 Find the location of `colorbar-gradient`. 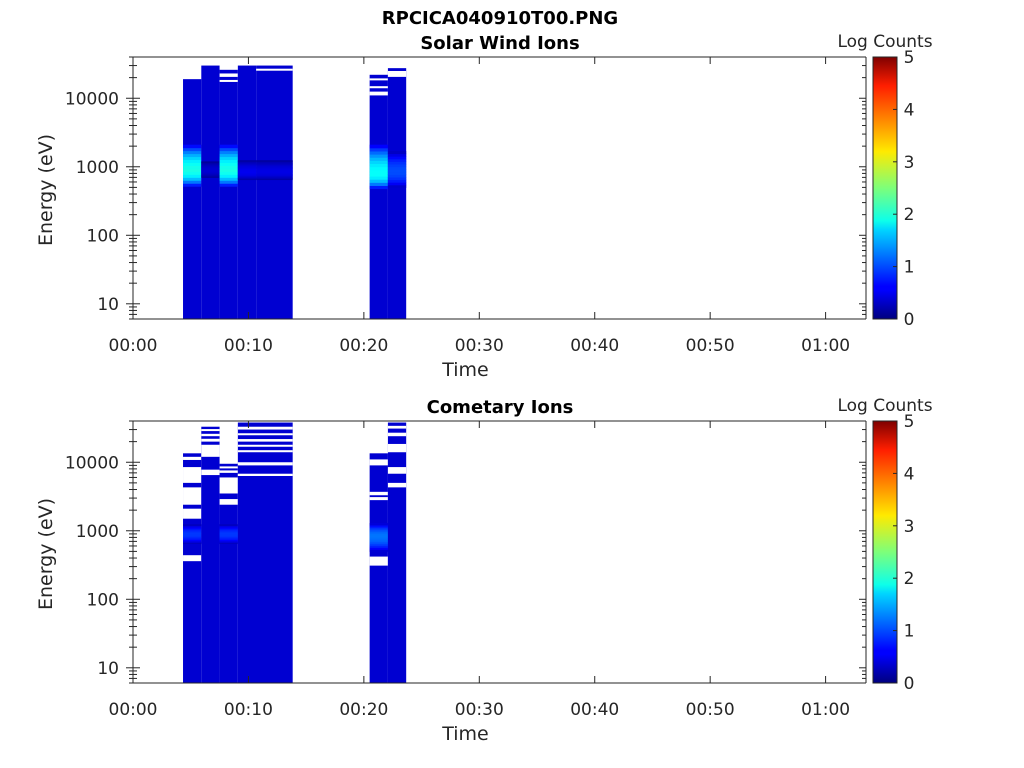

colorbar-gradient is located at coordinates (885, 188).